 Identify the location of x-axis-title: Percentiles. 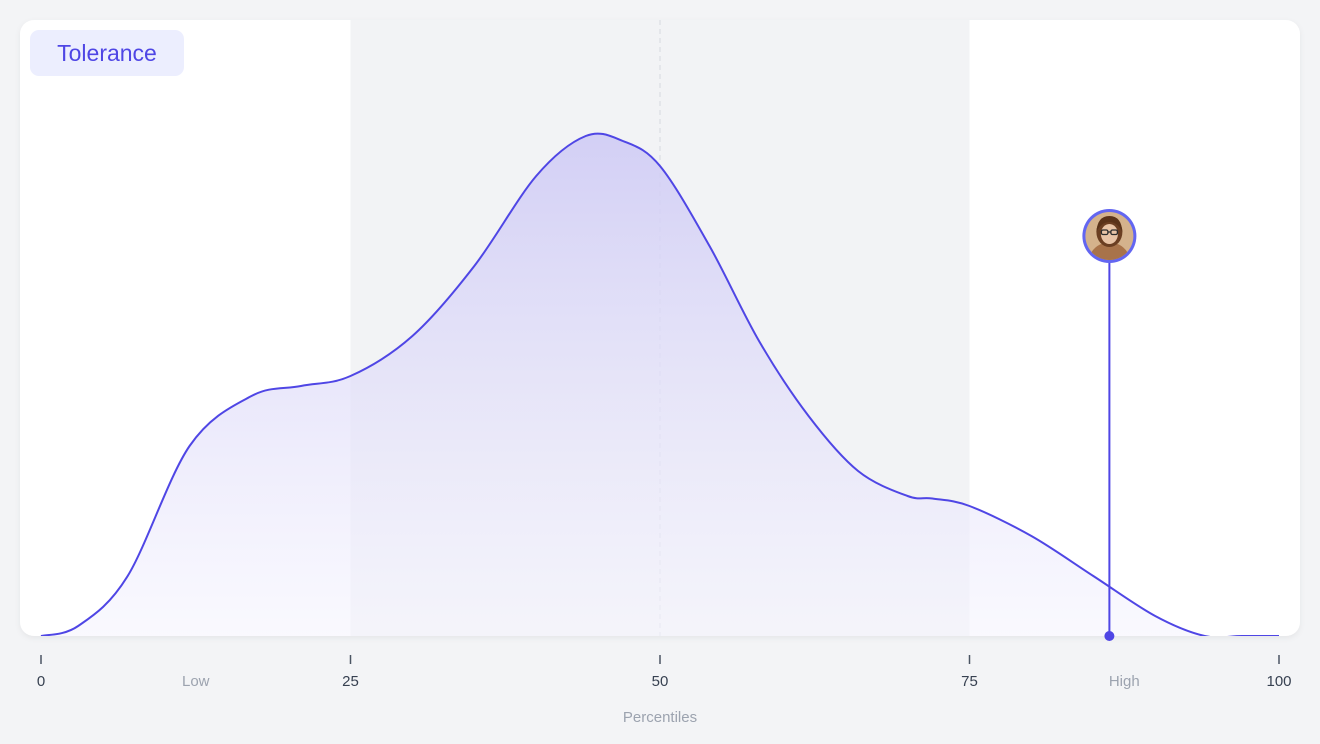
(660, 717).